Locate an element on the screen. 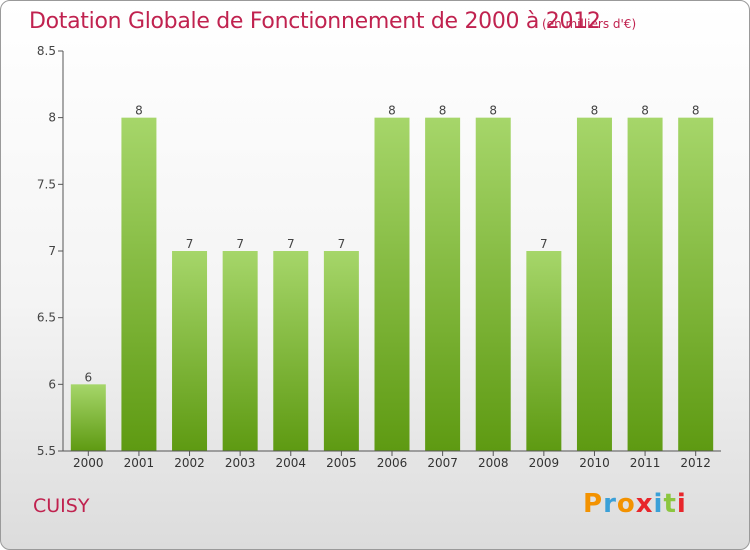 The image size is (750, 550). x-tick-label: 2012 is located at coordinates (695, 463).